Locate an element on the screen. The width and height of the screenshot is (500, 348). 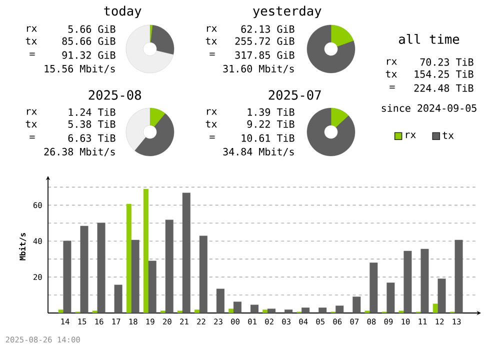
text: 10.61 TiB is located at coordinates (268, 138).